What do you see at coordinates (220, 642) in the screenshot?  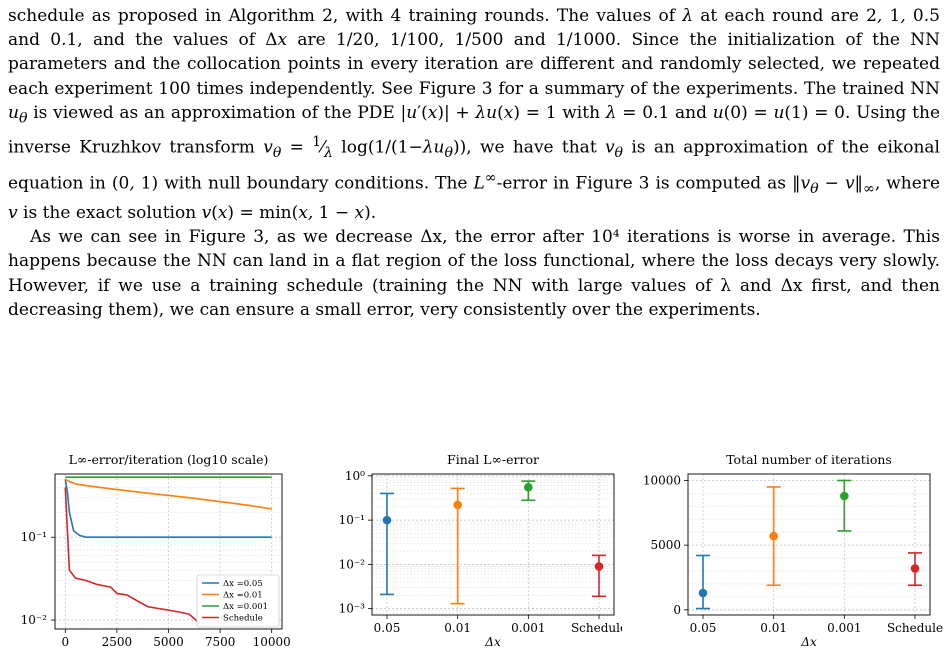 I see `x-tick-label: 7500` at bounding box center [220, 642].